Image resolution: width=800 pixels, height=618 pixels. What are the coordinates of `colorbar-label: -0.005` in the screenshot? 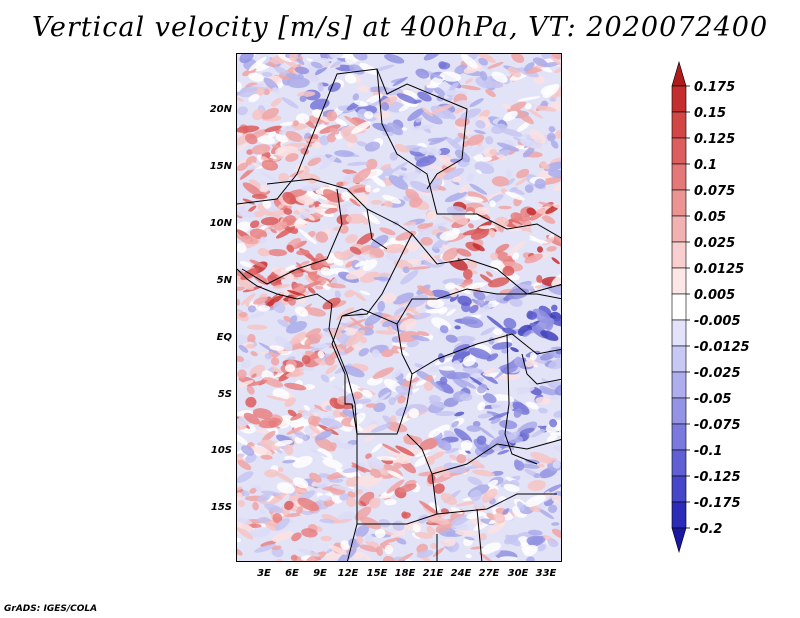 It's located at (717, 321).